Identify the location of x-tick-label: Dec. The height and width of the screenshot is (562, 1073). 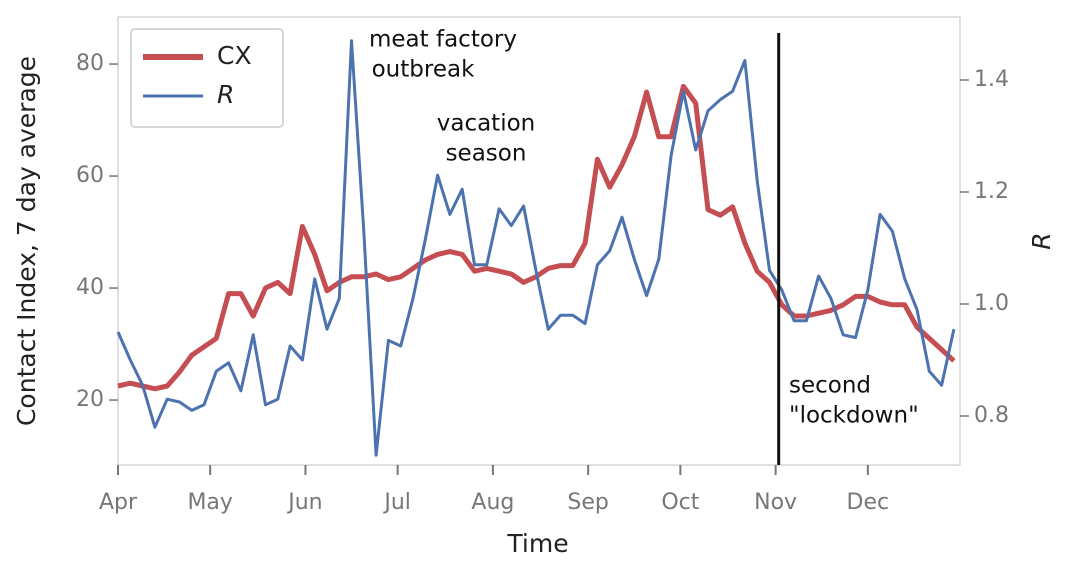
(868, 502).